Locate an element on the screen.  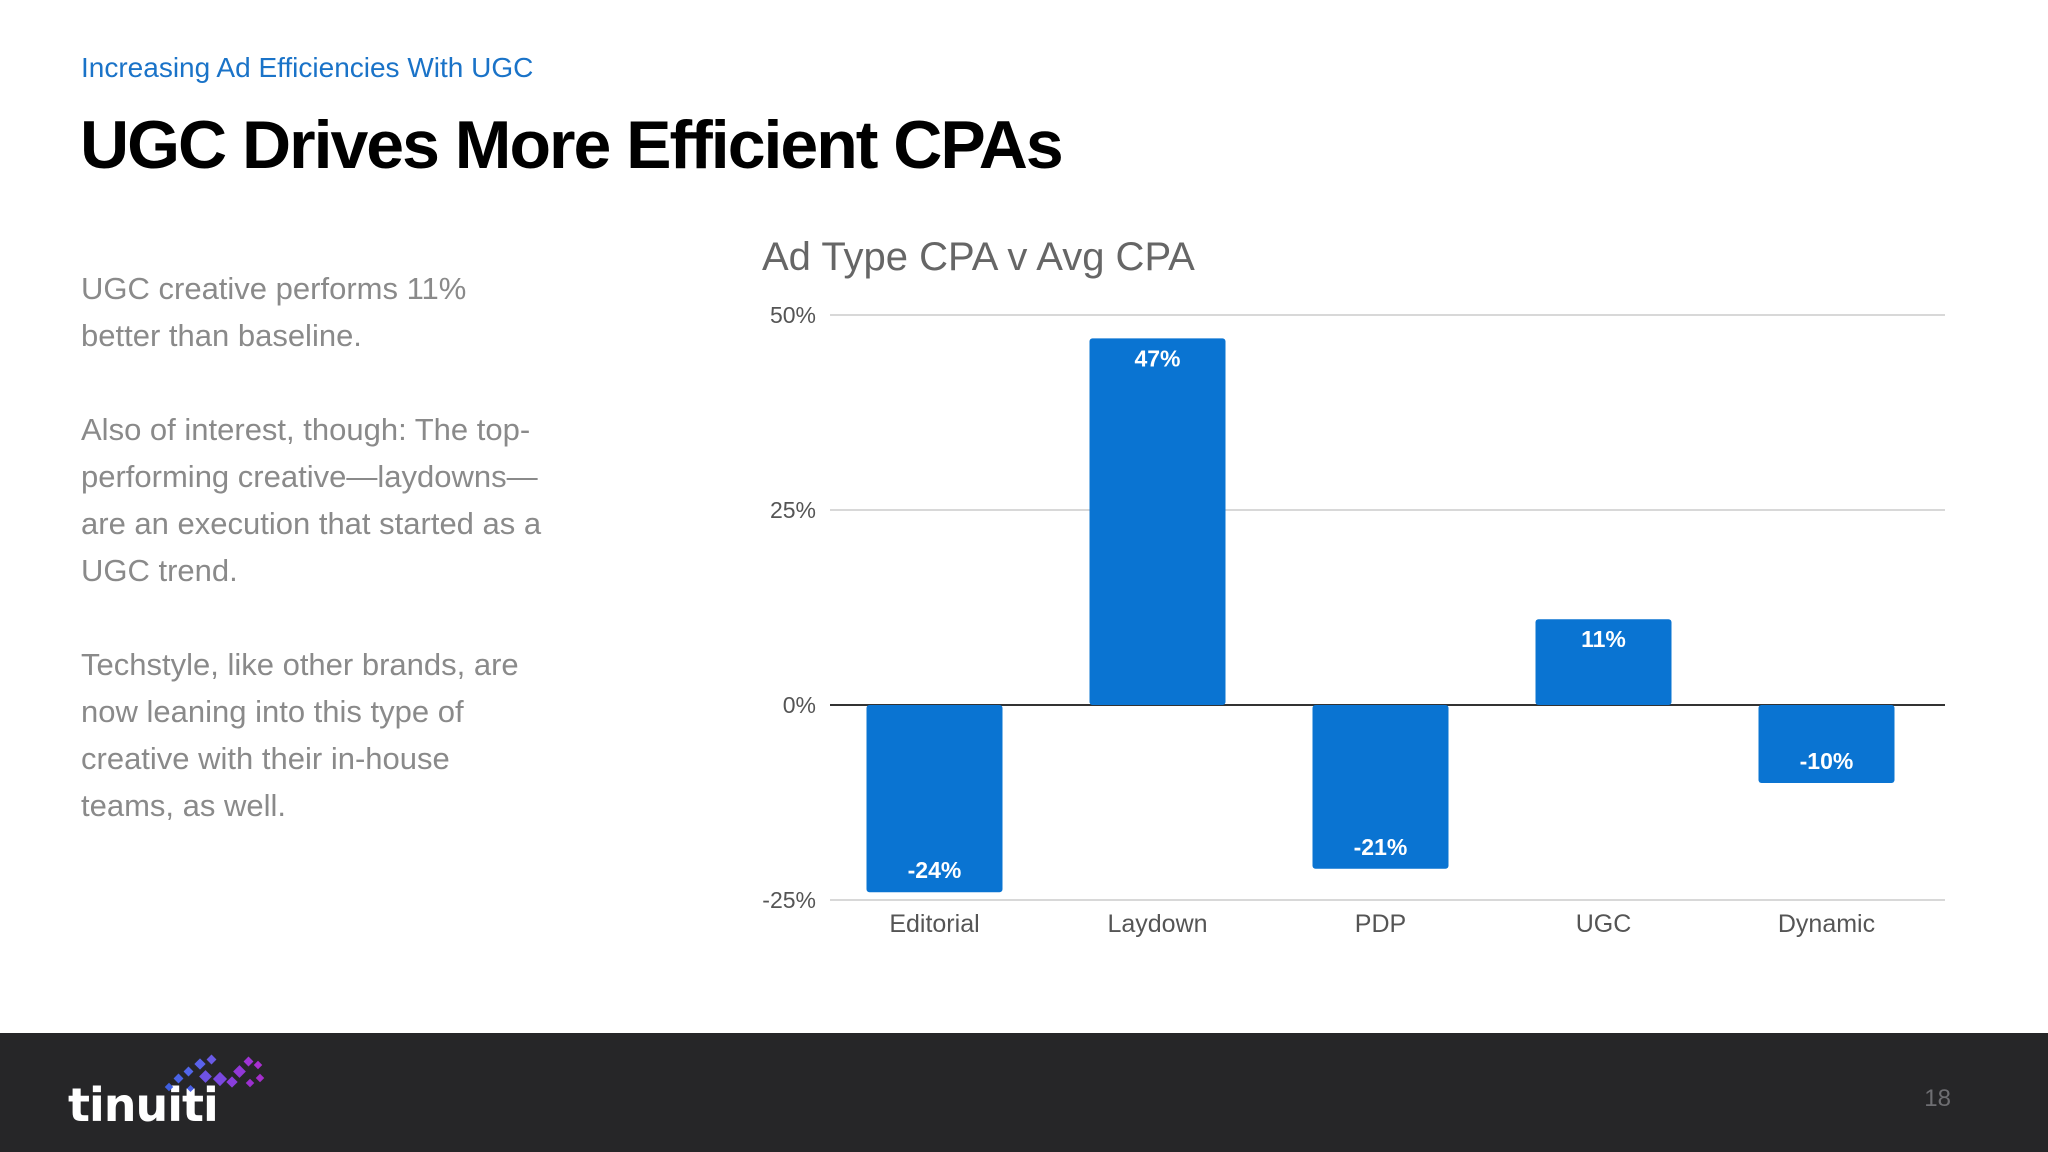
x-tick-label: PDP is located at coordinates (1380, 924).